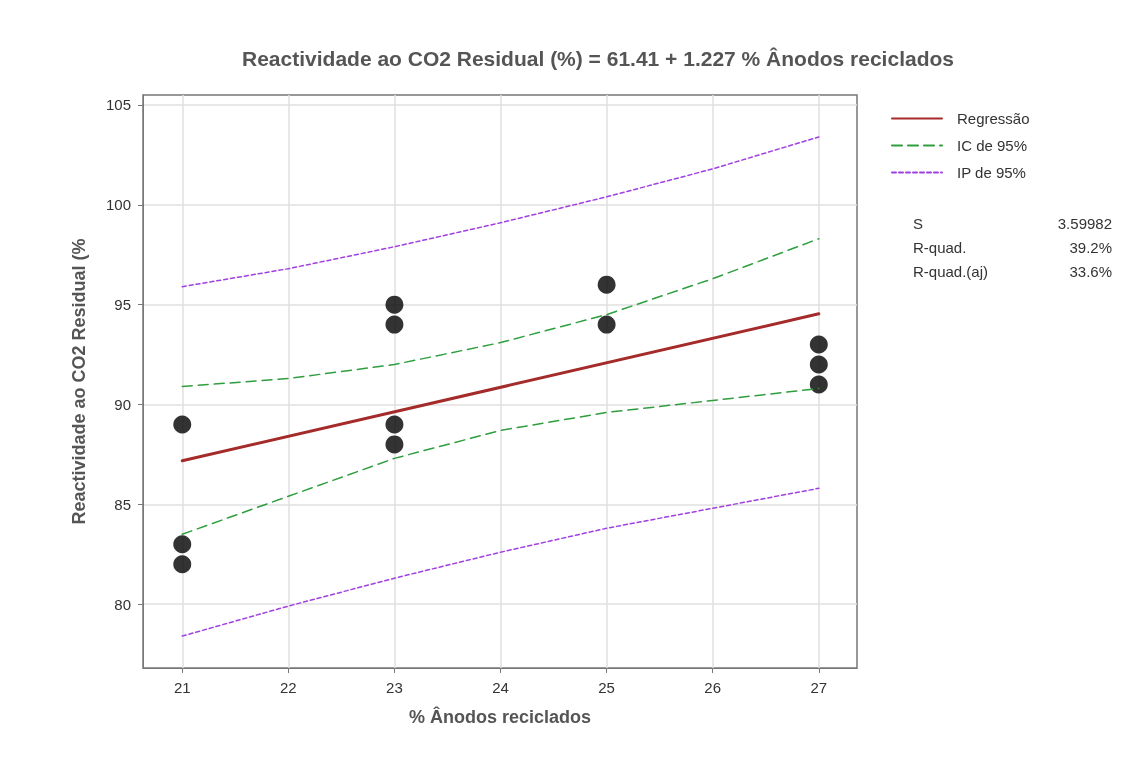  What do you see at coordinates (991, 172) in the screenshot?
I see `legend-label: IP de 95%` at bounding box center [991, 172].